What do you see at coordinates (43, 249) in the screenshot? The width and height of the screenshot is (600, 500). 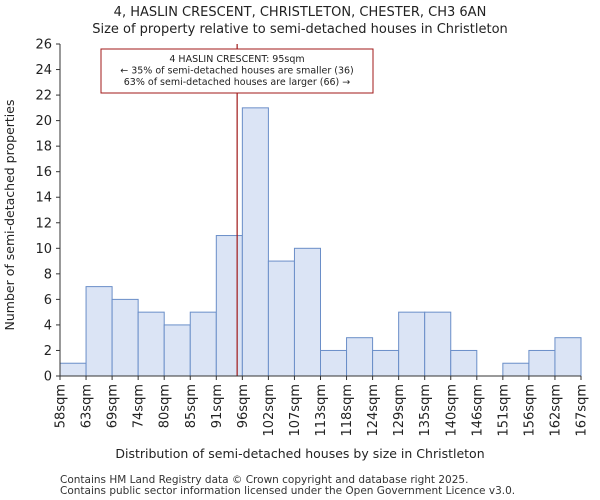 I see `y-tick-label: 10` at bounding box center [43, 249].